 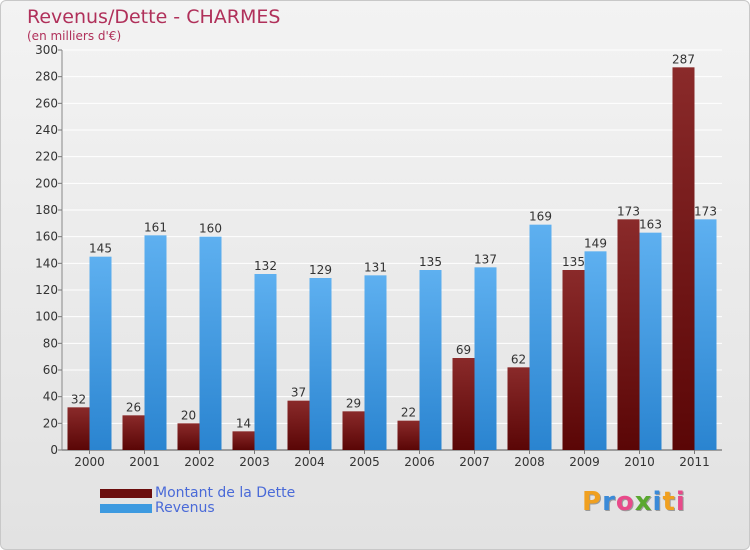 I want to click on logo-letter: t, so click(x=669, y=502).